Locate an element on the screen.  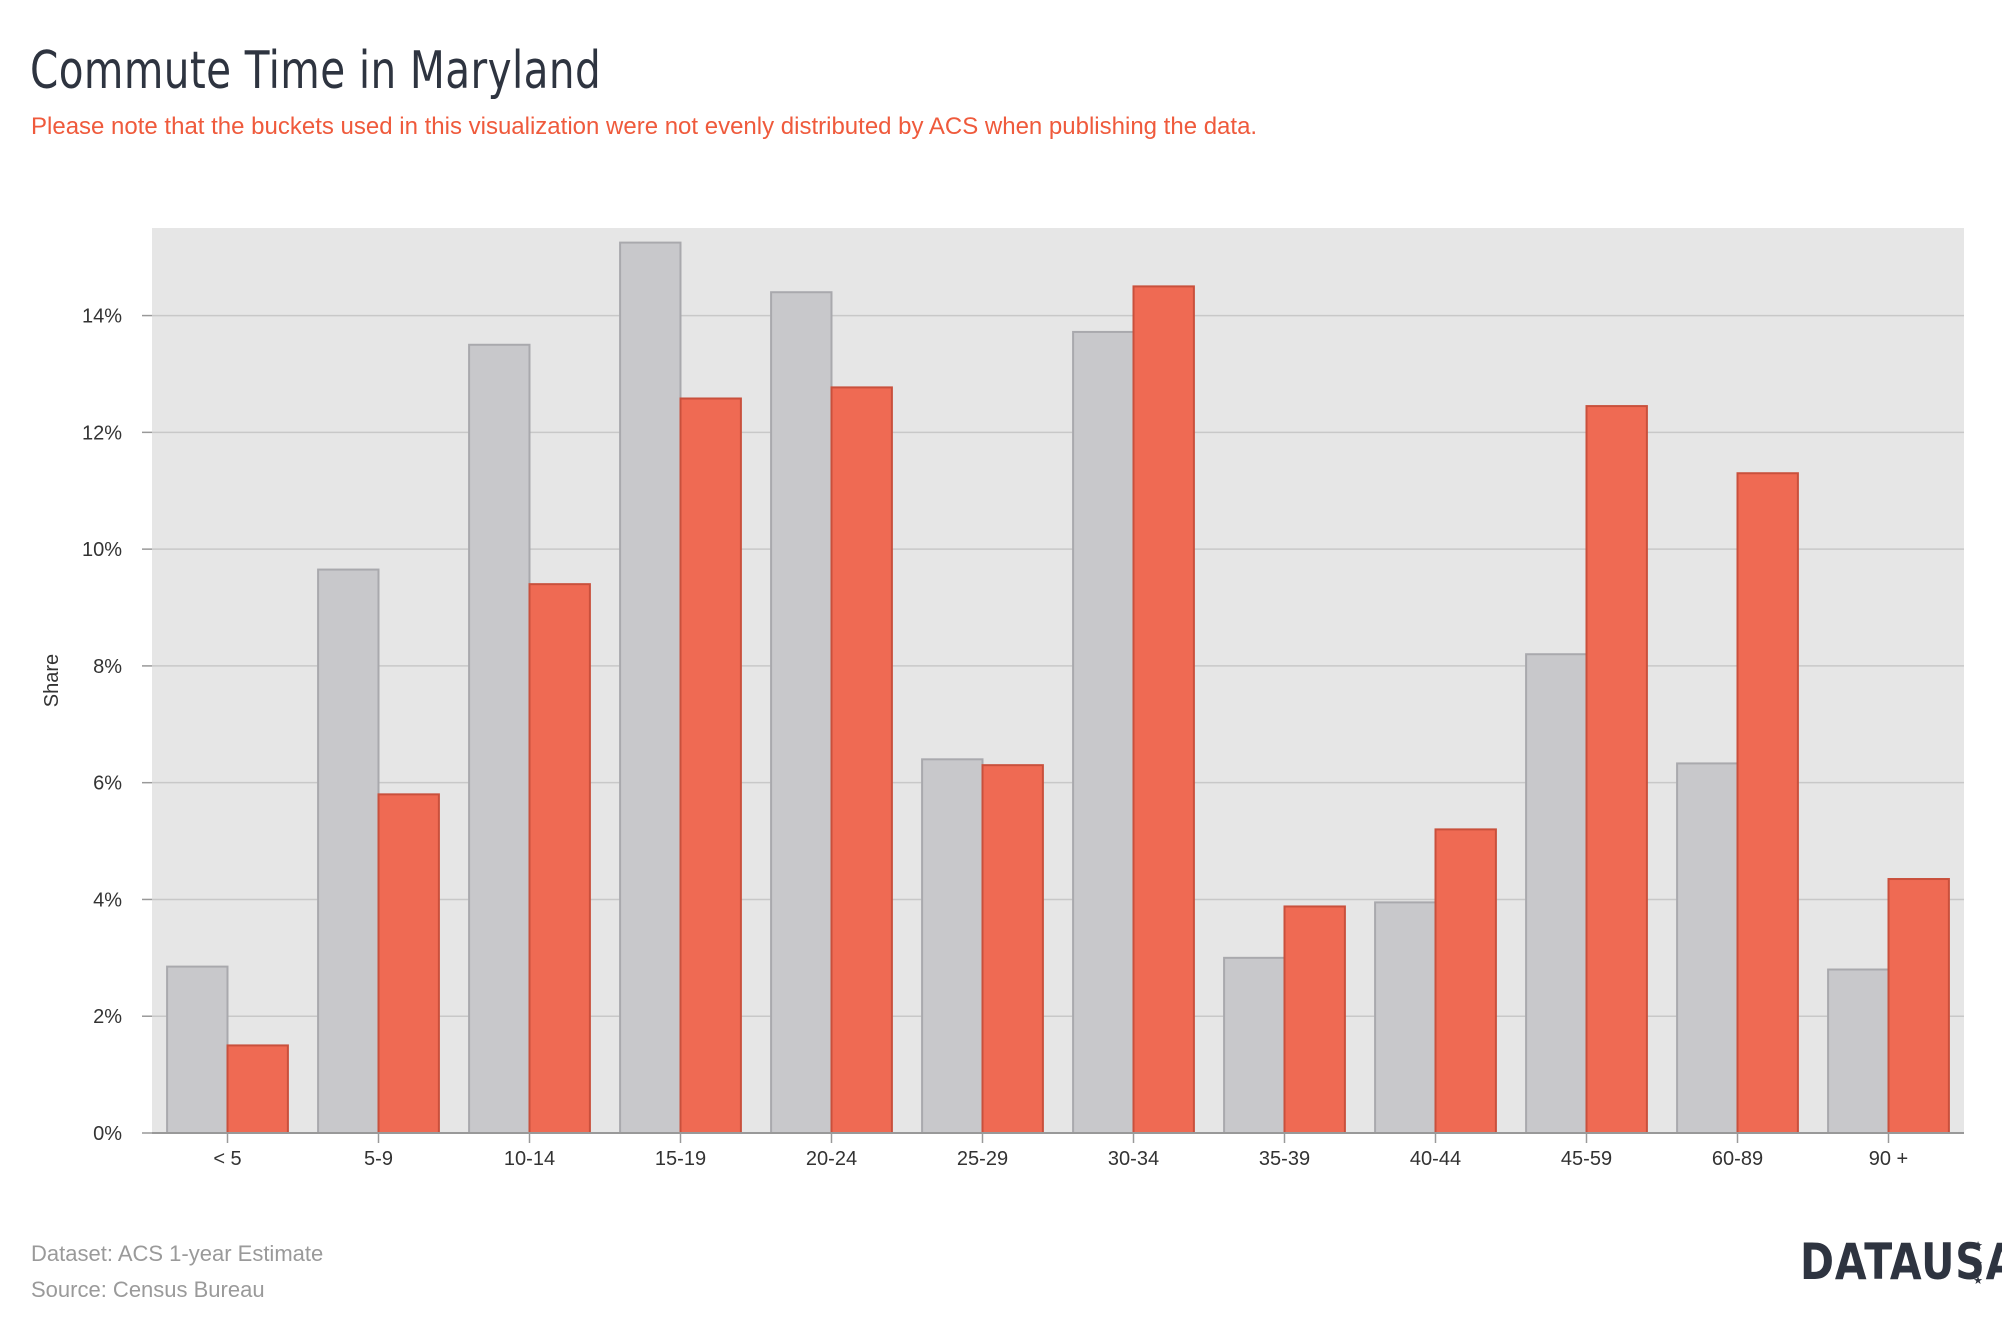
x-tick-label: 40-44 is located at coordinates (1435, 1159).